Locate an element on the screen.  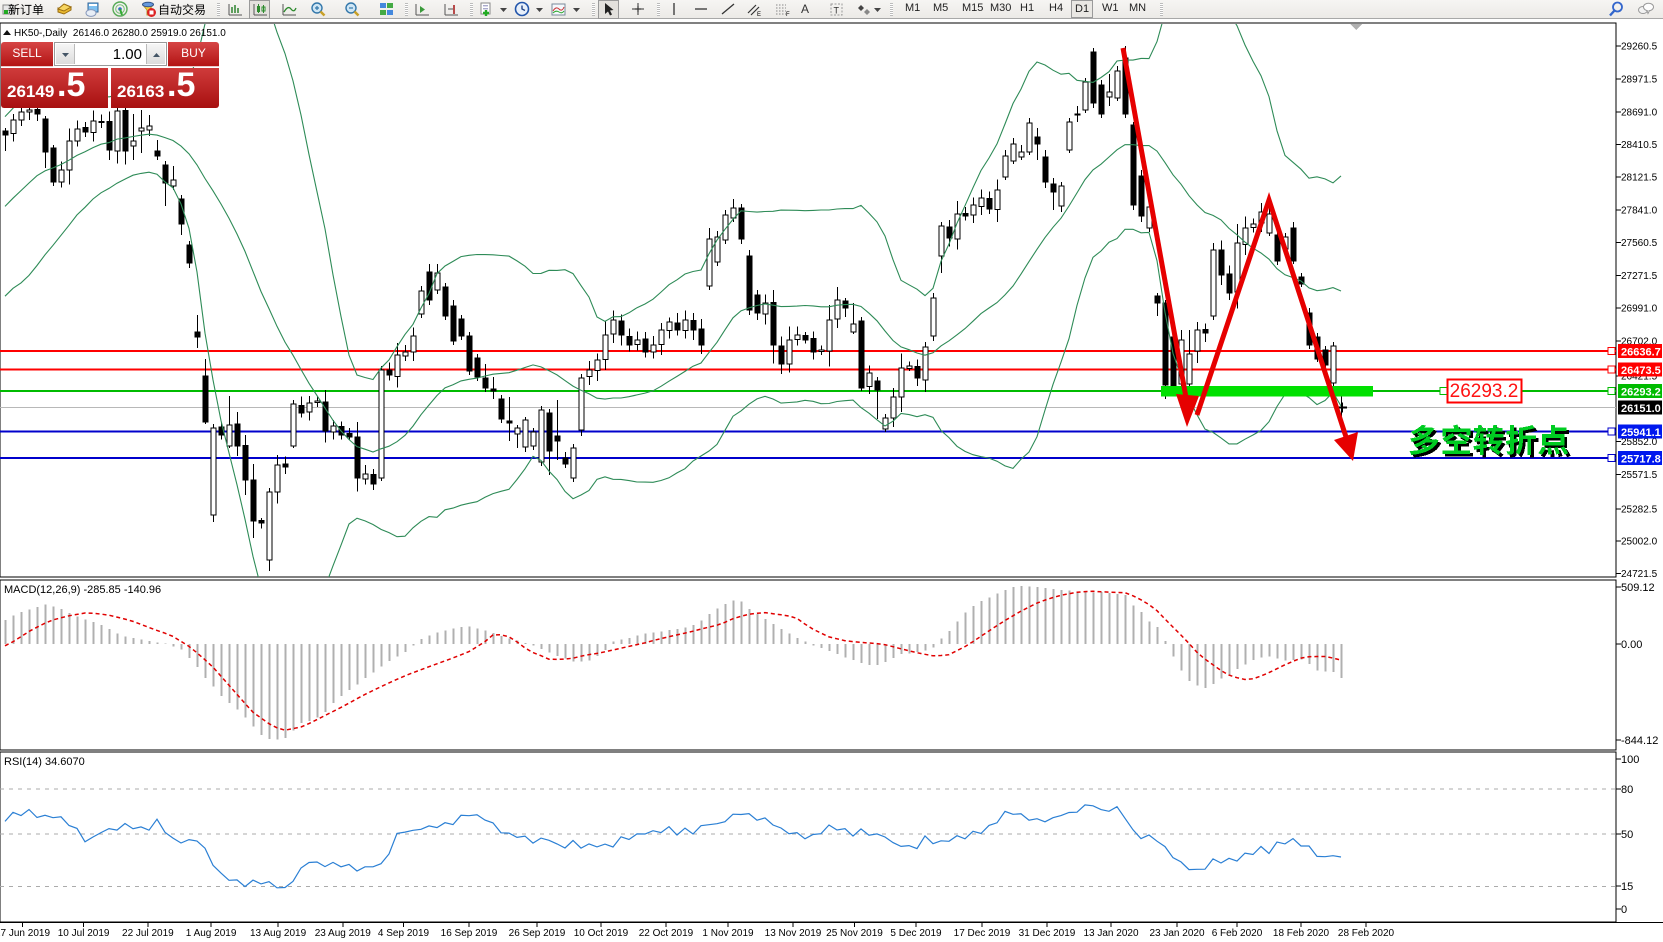
svg-text: 10 Jul 2019 is located at coordinates (84, 933).